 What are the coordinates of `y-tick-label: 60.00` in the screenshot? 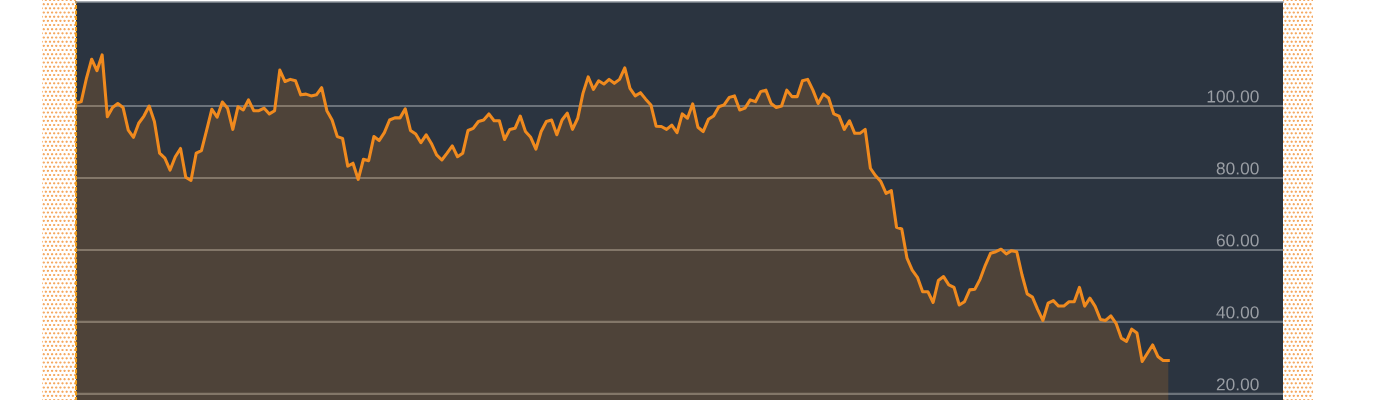 It's located at (1237, 240).